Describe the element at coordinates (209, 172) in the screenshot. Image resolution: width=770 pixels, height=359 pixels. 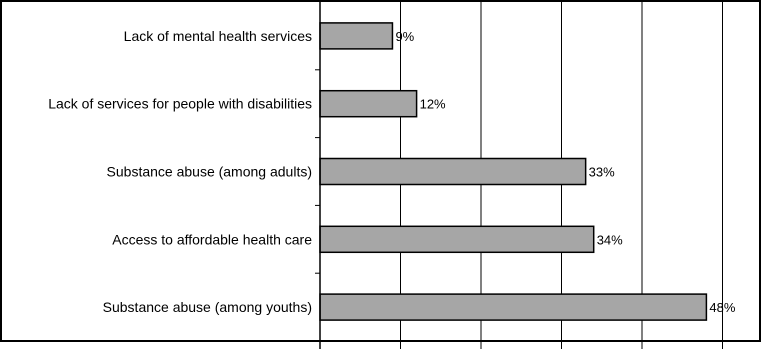
I see `category-label: Substance abuse (among adults)` at that location.